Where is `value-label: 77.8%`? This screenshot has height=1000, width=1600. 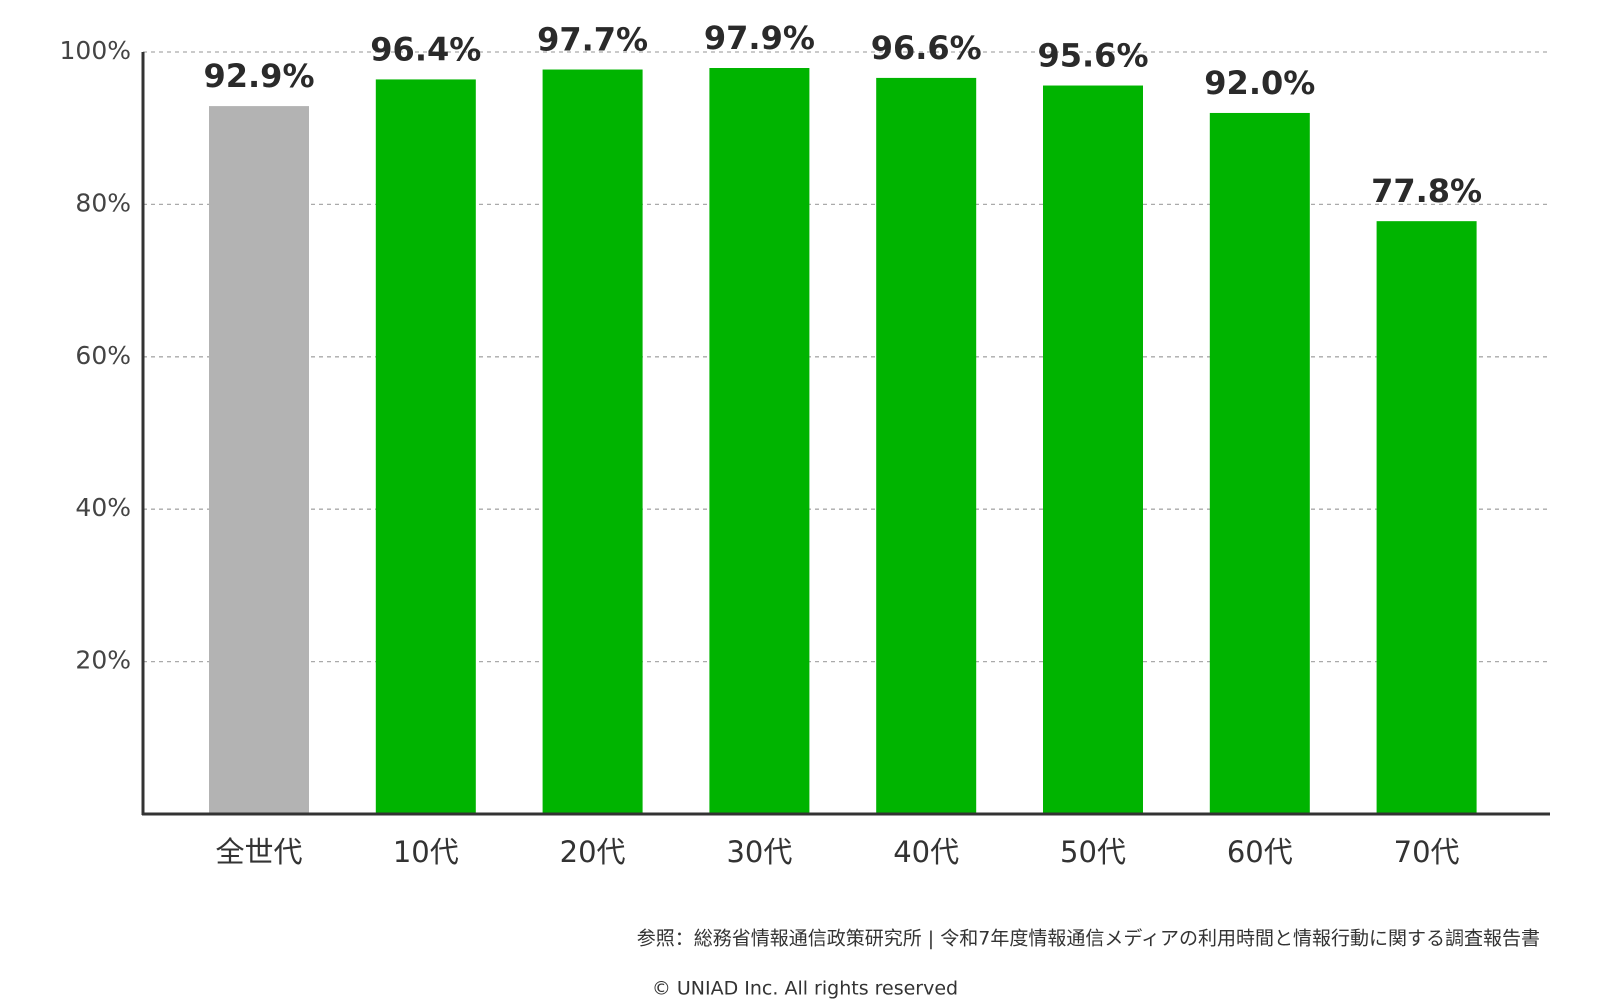 value-label: 77.8% is located at coordinates (1426, 191).